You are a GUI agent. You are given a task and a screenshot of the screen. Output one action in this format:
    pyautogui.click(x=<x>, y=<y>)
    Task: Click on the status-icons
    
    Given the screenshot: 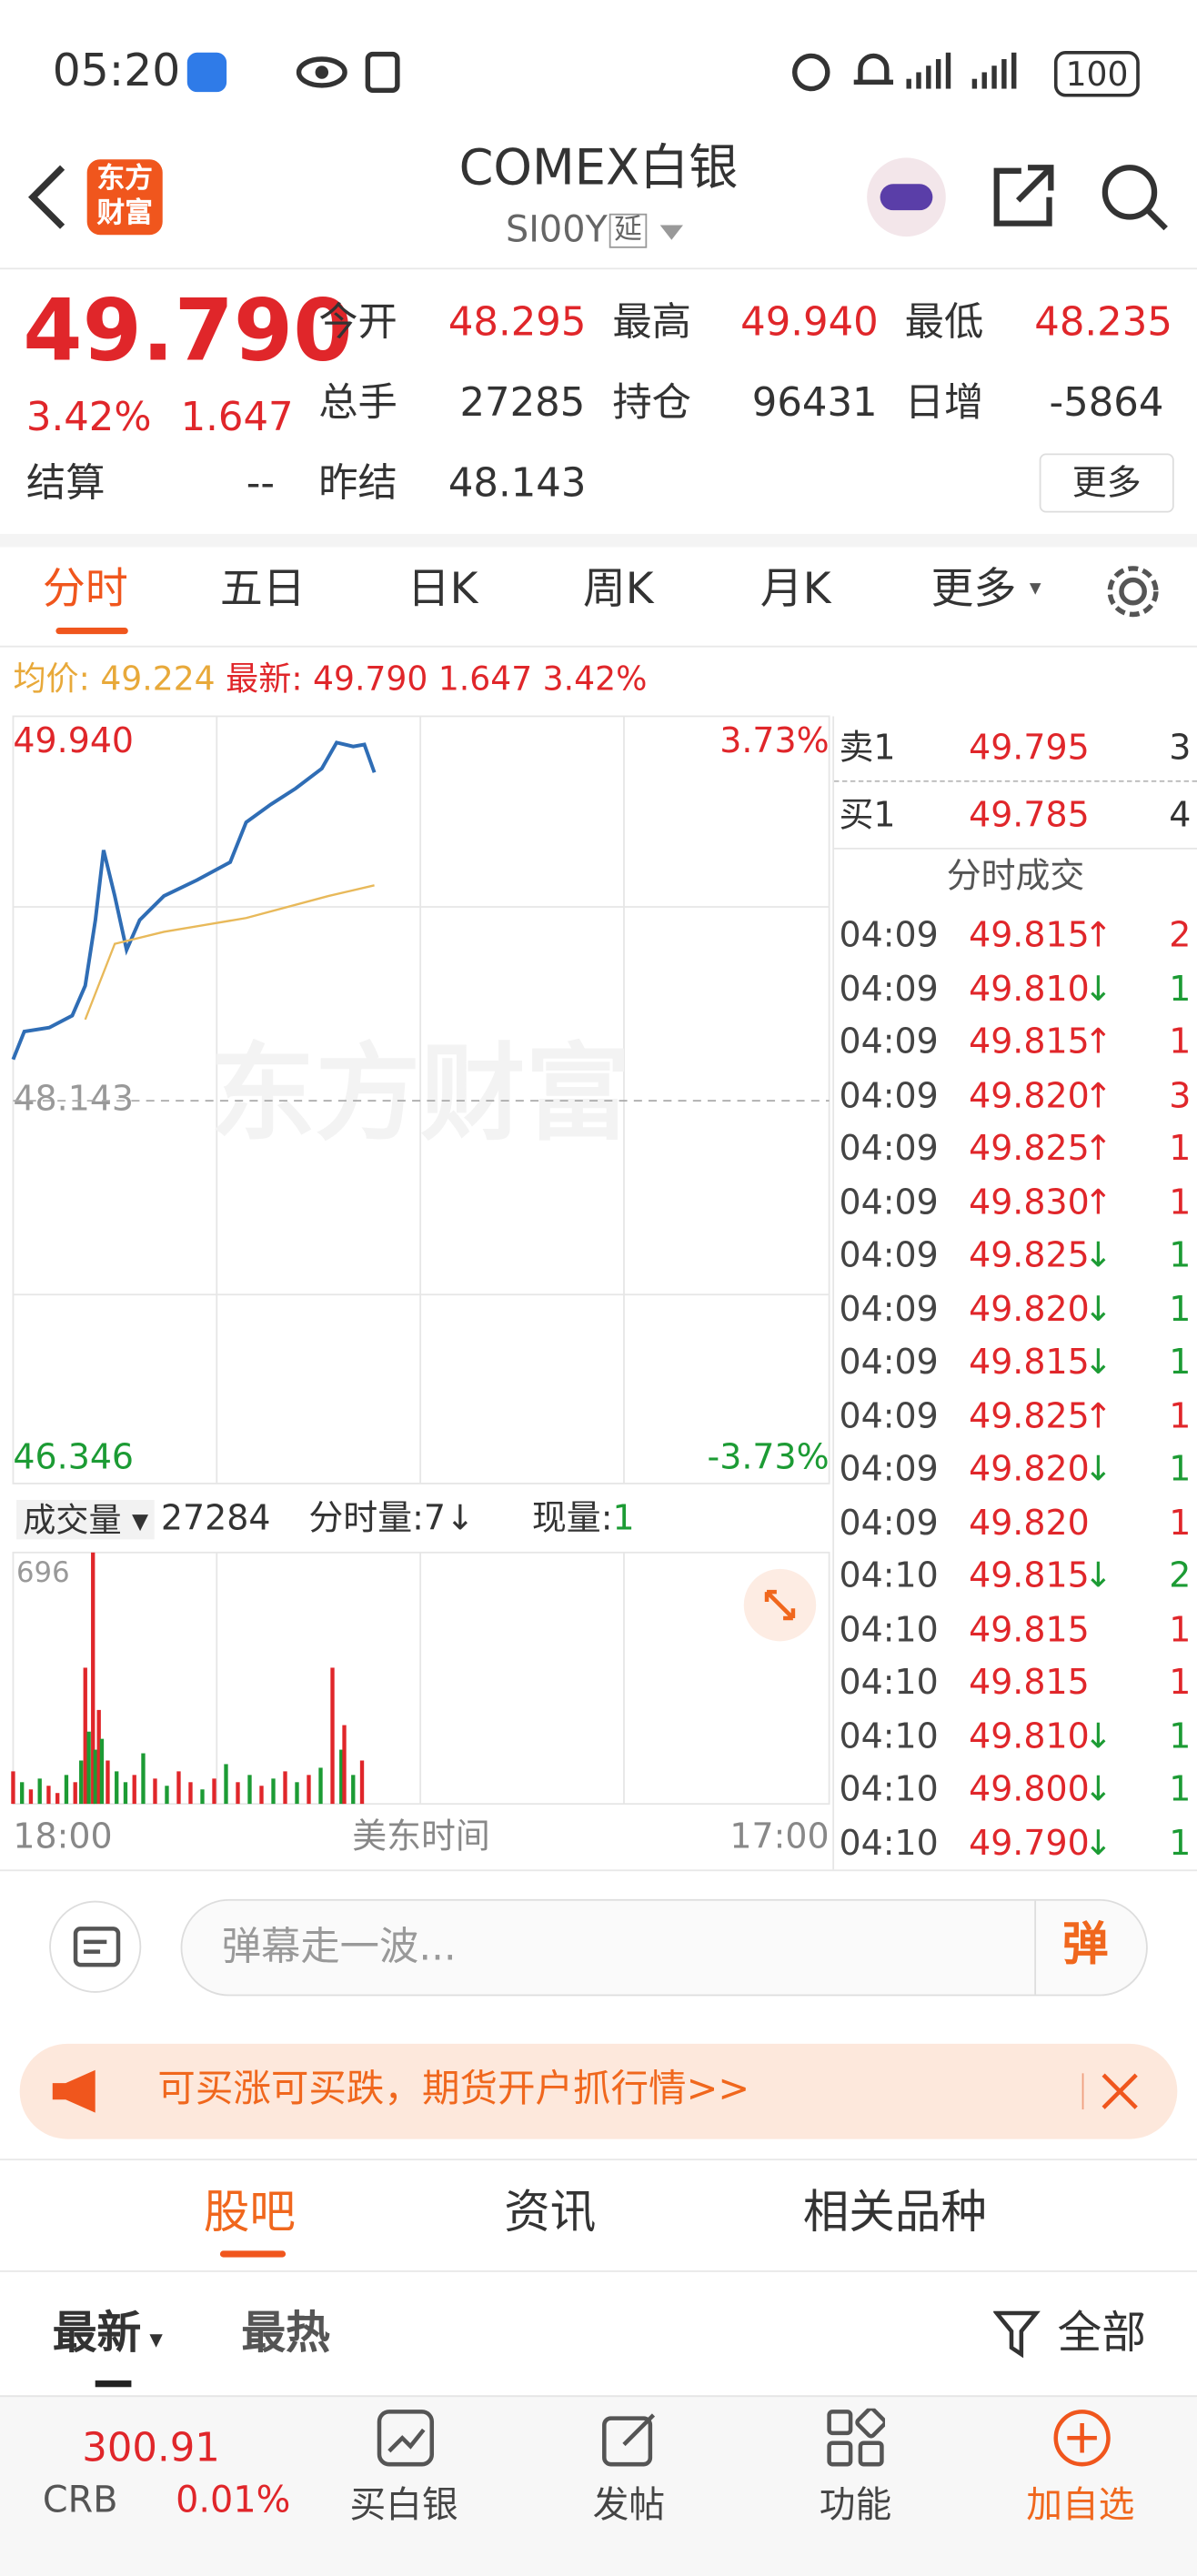 What is the action you would take?
    pyautogui.click(x=348, y=72)
    